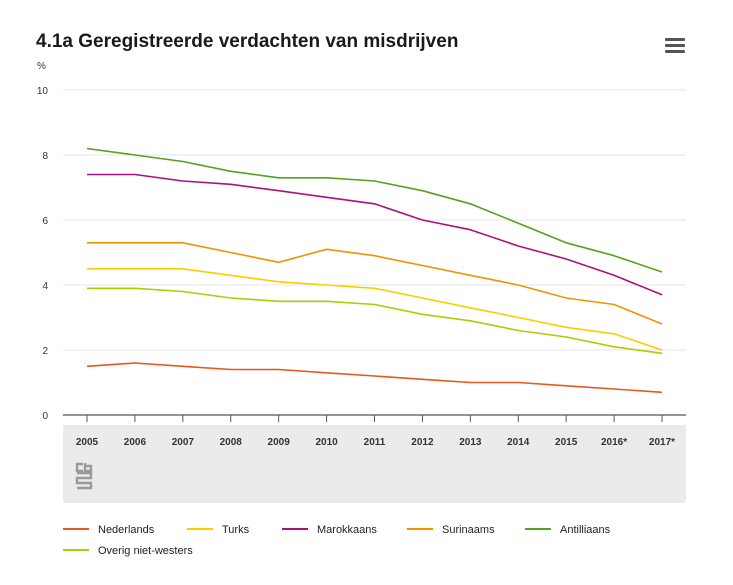 The image size is (733, 585). Describe the element at coordinates (218, 530) in the screenshot. I see `legend-item-turks: Turks` at that location.